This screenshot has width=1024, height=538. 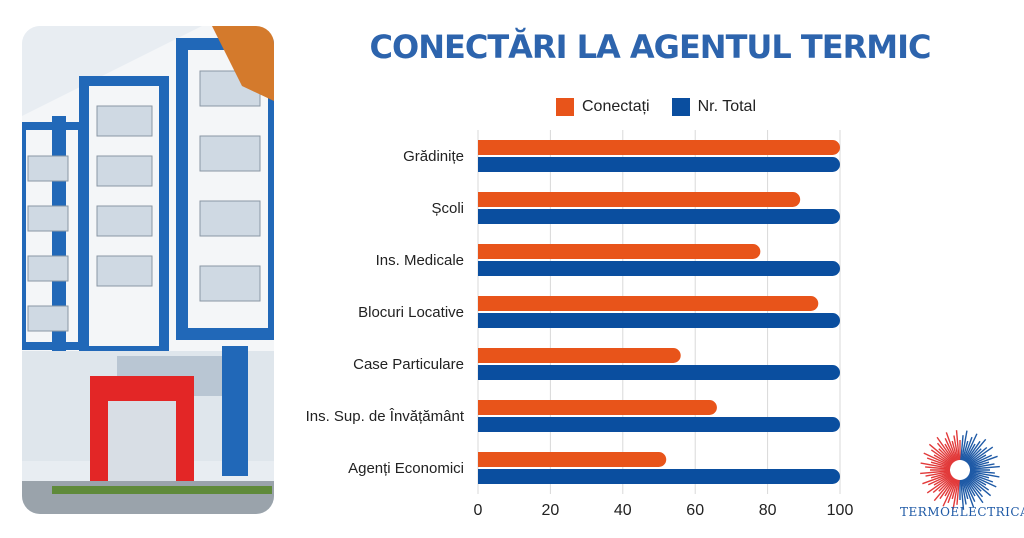 What do you see at coordinates (695, 510) in the screenshot?
I see `x-tick-label-60: 60` at bounding box center [695, 510].